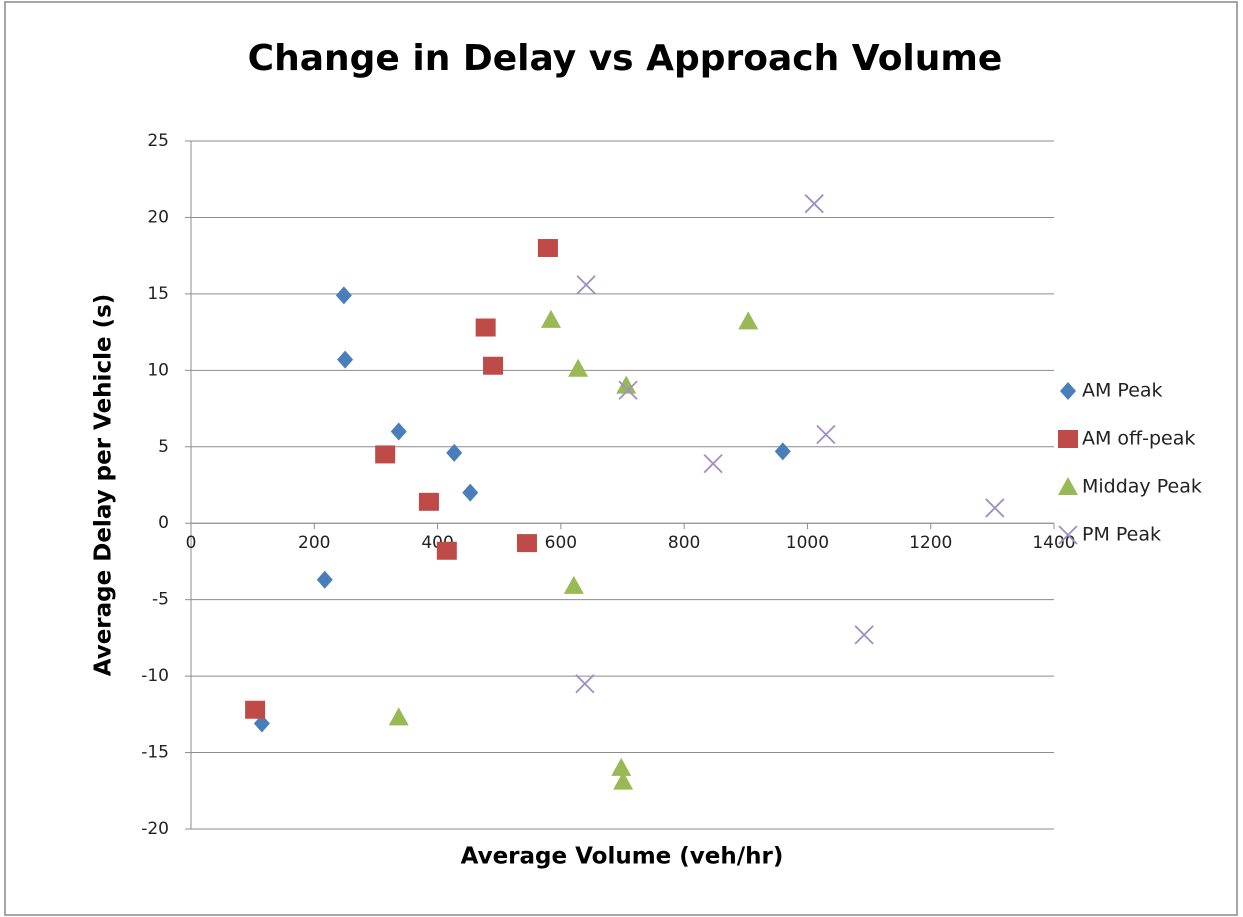  What do you see at coordinates (191, 543) in the screenshot?
I see `x-tick-label: 0` at bounding box center [191, 543].